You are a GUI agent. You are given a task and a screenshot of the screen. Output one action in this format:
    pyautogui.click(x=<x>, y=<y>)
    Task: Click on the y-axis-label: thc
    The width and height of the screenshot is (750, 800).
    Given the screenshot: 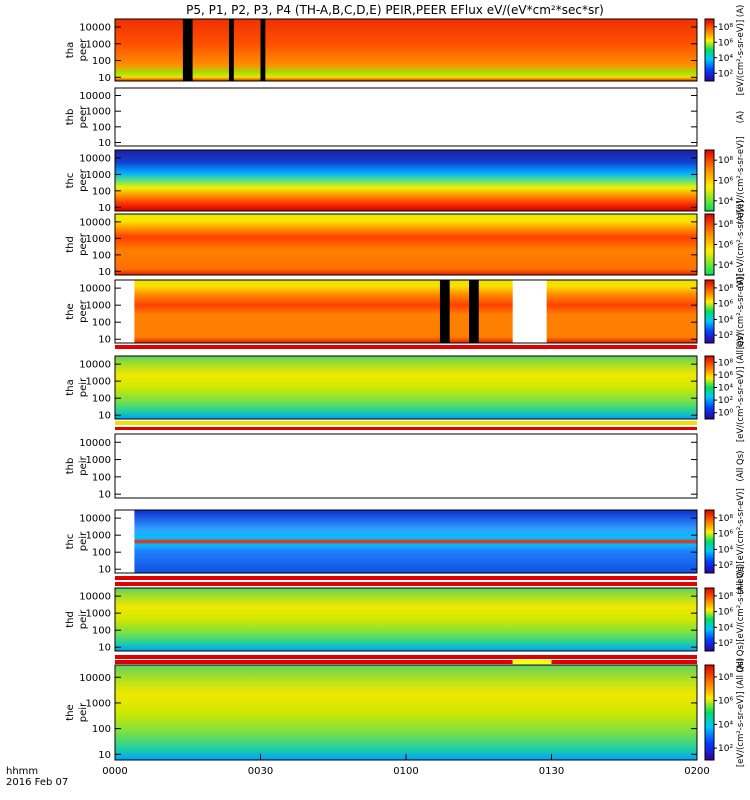 What is the action you would take?
    pyautogui.click(x=70, y=542)
    